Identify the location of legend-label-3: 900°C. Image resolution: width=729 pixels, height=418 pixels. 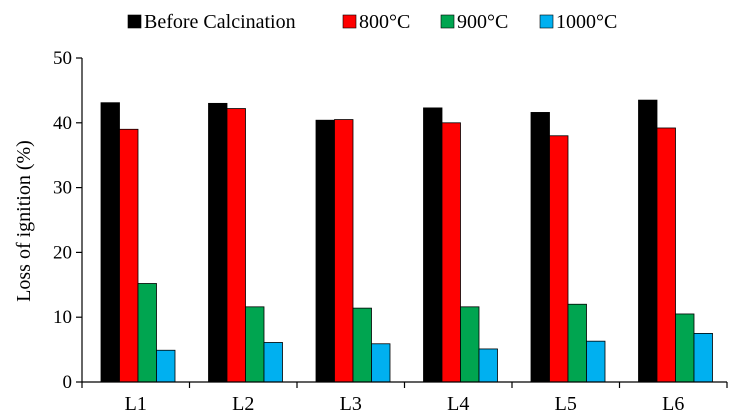
(482, 22).